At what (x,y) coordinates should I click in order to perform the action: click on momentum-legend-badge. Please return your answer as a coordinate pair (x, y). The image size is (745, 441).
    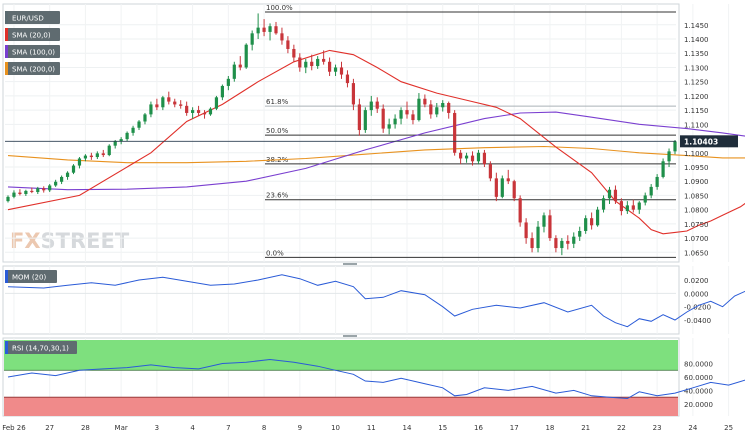
    Looking at the image, I should click on (31, 276).